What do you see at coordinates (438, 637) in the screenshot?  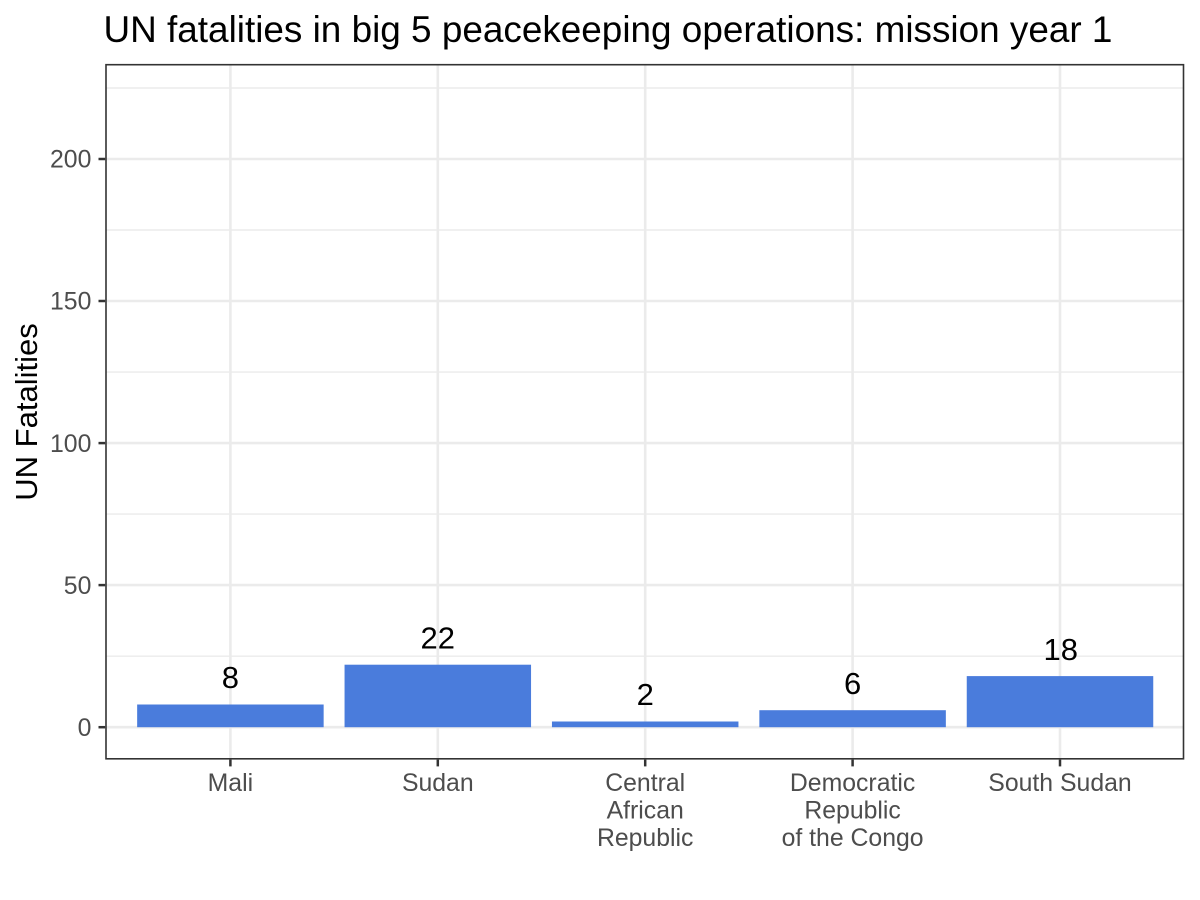 I see `svg-text: 22` at bounding box center [438, 637].